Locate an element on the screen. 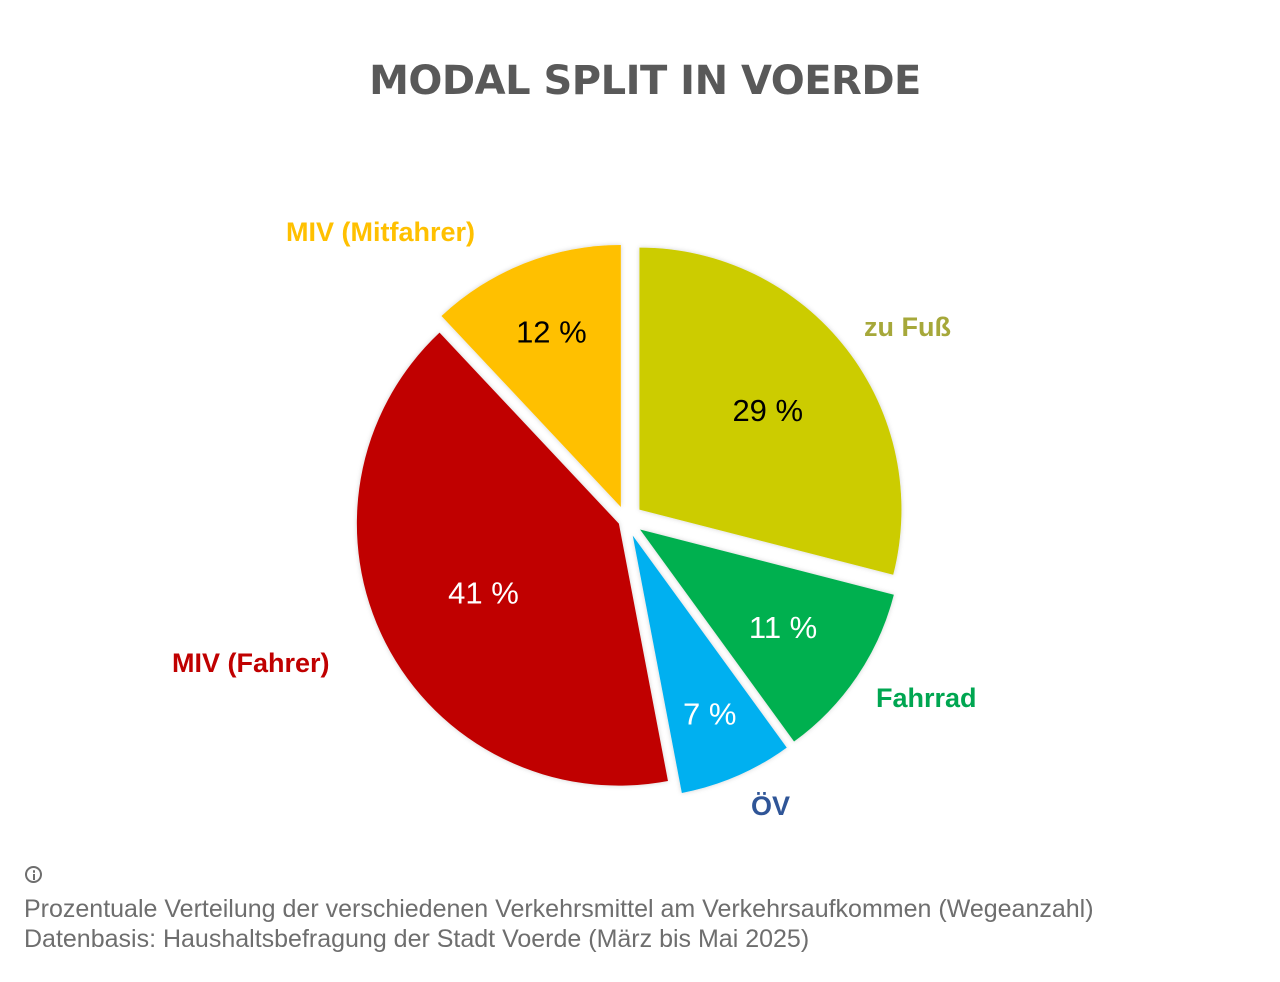  data-label-zu-fuss: 29 % is located at coordinates (767, 410).